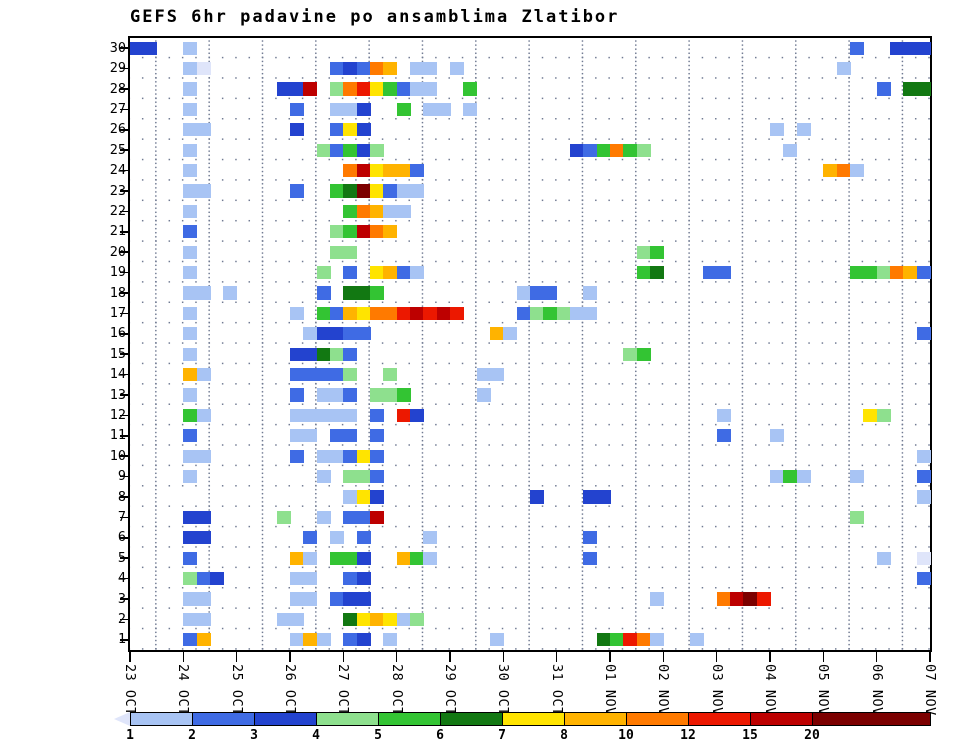 The width and height of the screenshot is (960, 742). What do you see at coordinates (117, 108) in the screenshot?
I see `y-axis-label: 27` at bounding box center [117, 108].